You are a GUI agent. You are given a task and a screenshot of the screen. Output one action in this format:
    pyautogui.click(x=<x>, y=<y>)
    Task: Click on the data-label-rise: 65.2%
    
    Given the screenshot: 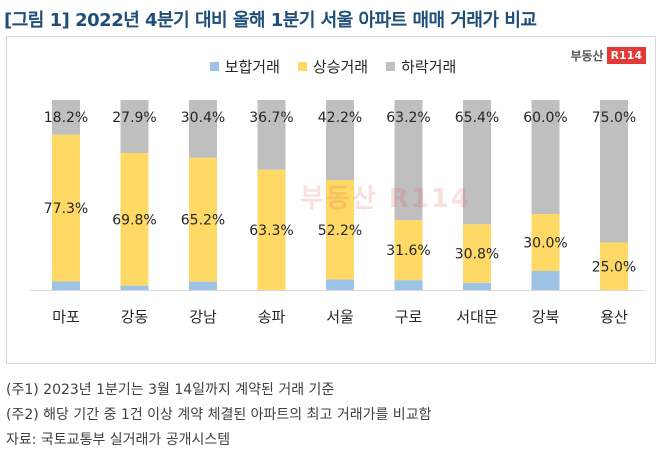 What is the action you would take?
    pyautogui.click(x=203, y=221)
    